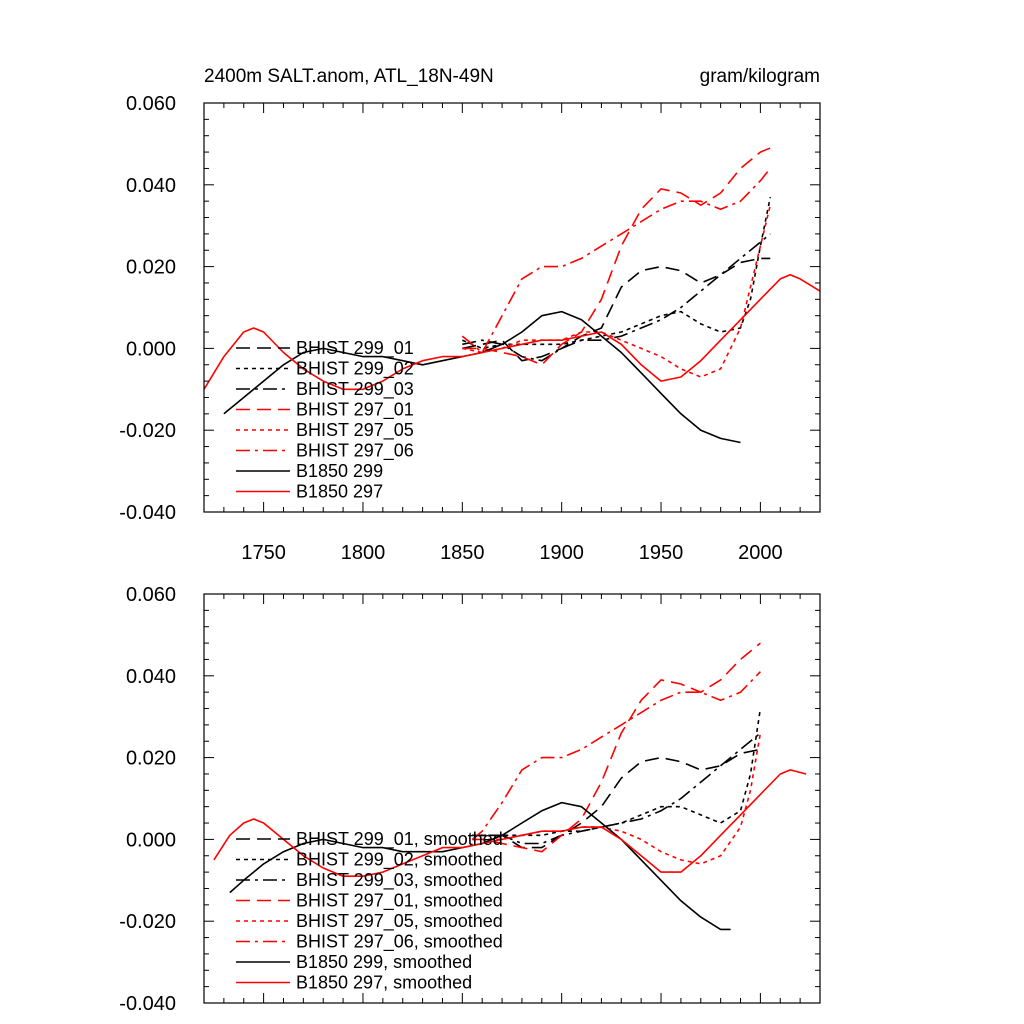  I want to click on legend-label-2: BHIST 299_02, so click(355, 369).